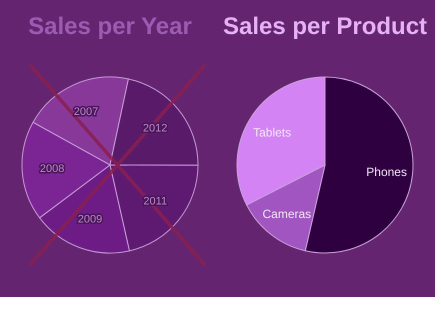  What do you see at coordinates (110, 26) in the screenshot?
I see `chart-title: Sales per Year` at bounding box center [110, 26].